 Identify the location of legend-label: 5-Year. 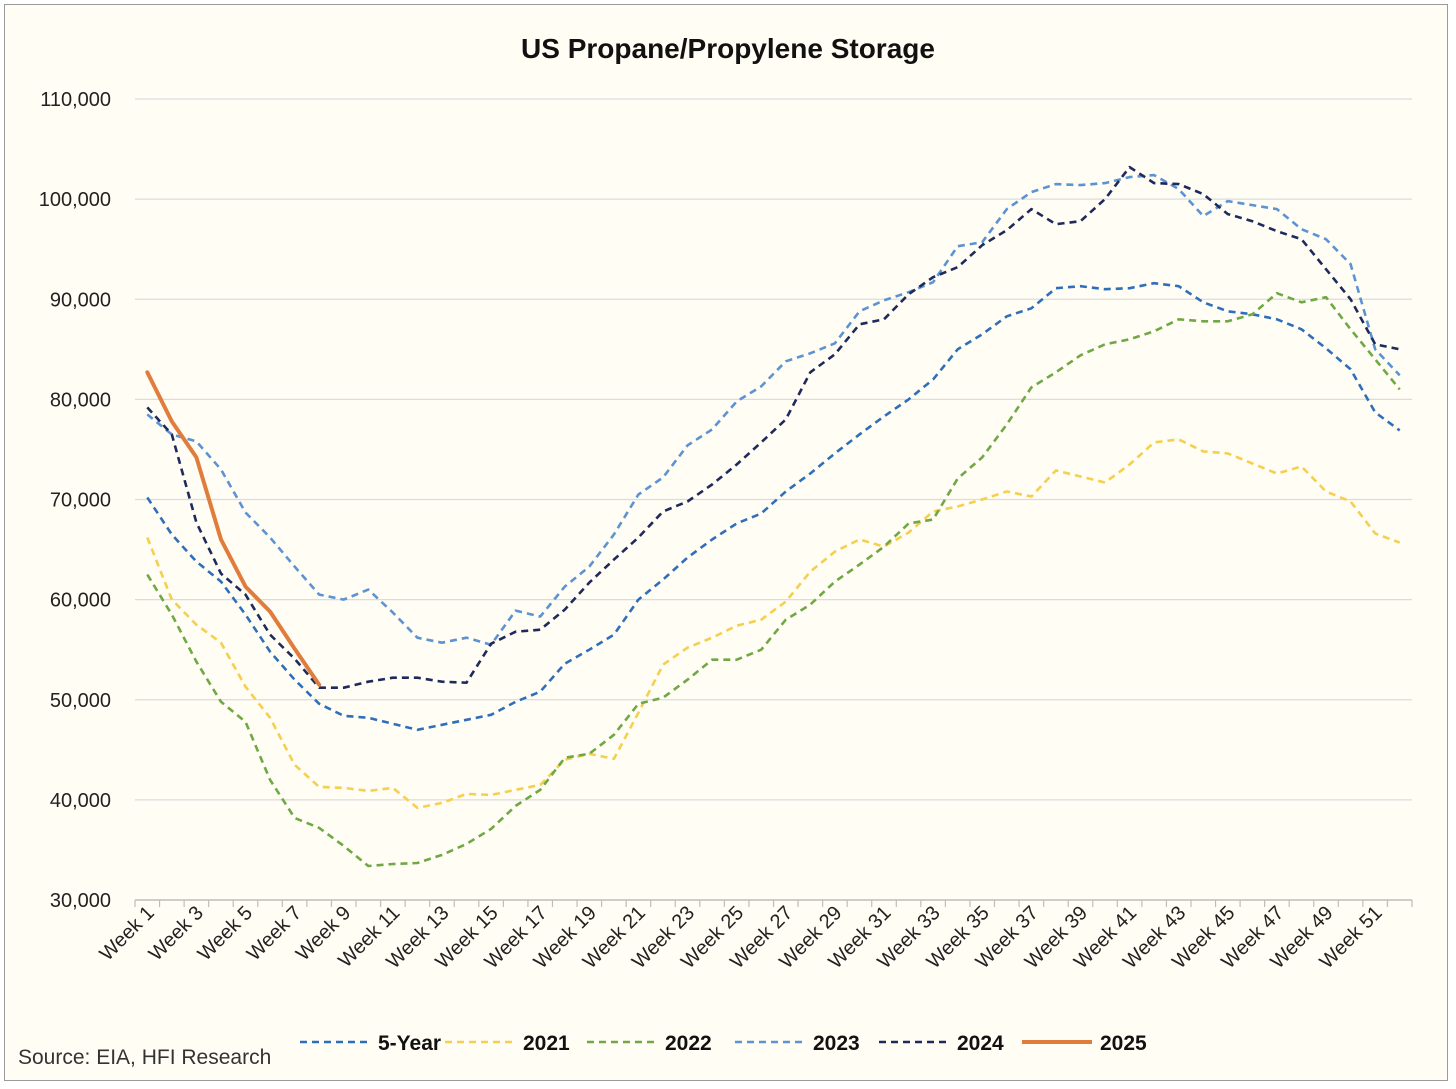
(409, 1043).